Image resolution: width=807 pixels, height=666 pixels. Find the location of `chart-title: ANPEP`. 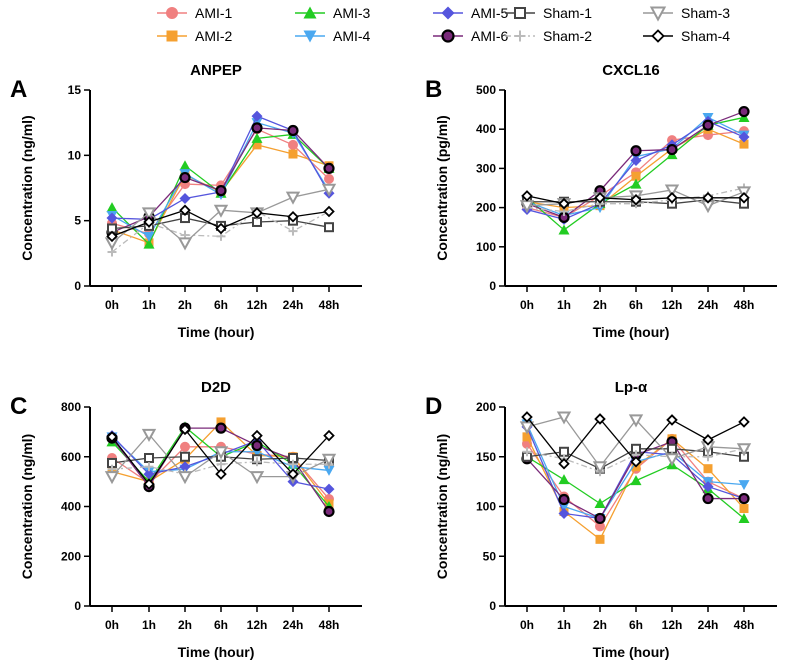

chart-title: ANPEP is located at coordinates (216, 70).